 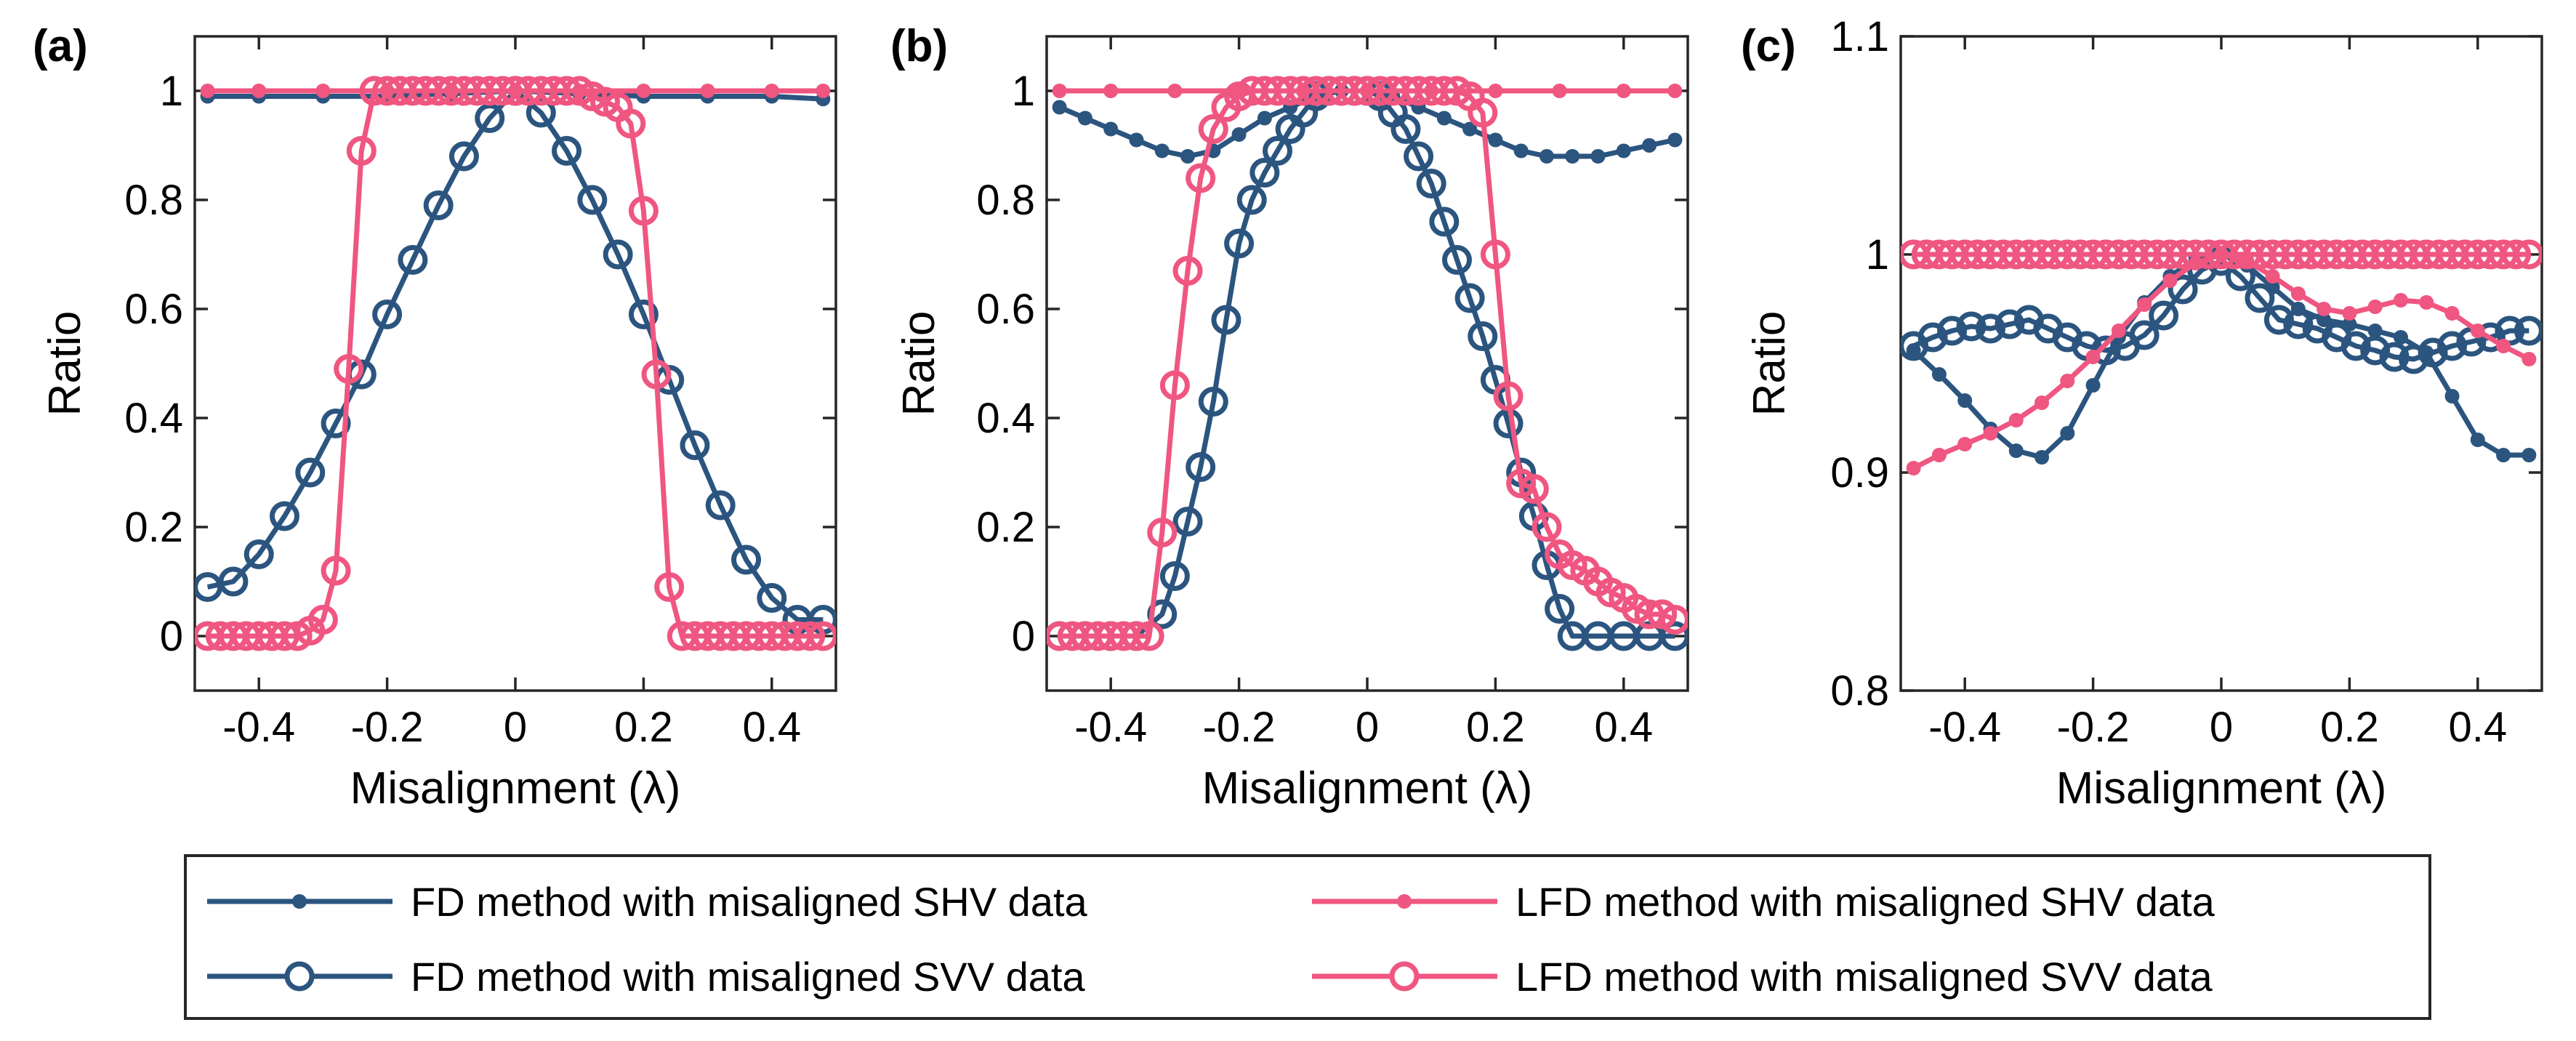 I want to click on legend-label: FD method with misaligned SHV data, so click(x=749, y=902).